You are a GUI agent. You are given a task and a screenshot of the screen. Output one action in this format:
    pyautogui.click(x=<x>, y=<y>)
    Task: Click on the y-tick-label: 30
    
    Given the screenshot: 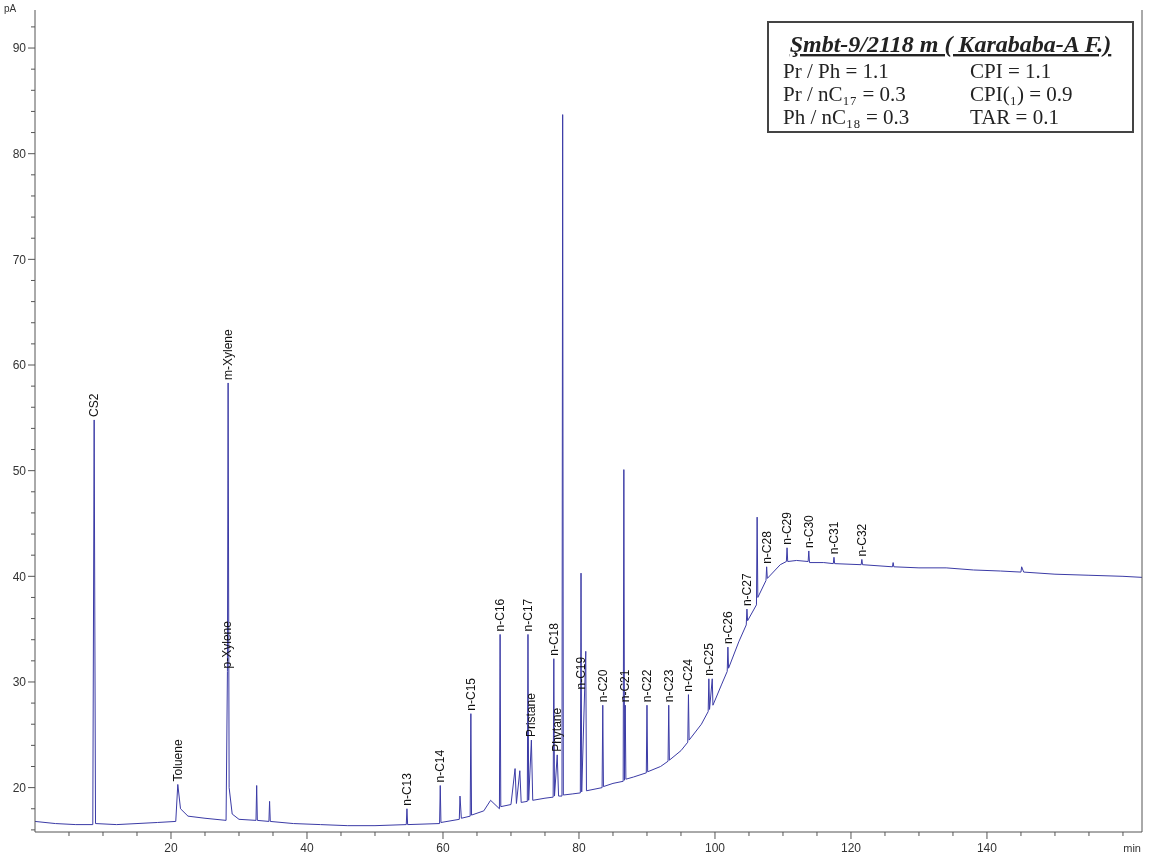 What is the action you would take?
    pyautogui.click(x=19, y=682)
    